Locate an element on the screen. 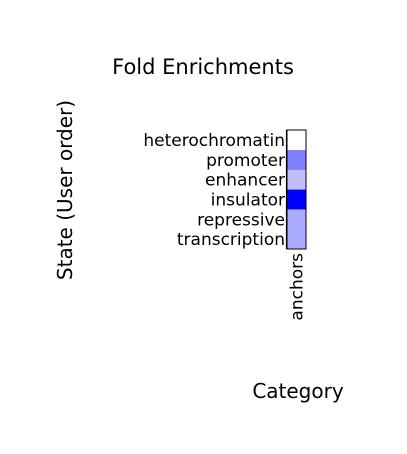  heatmap-cell-repressive-anchors is located at coordinates (296, 219).